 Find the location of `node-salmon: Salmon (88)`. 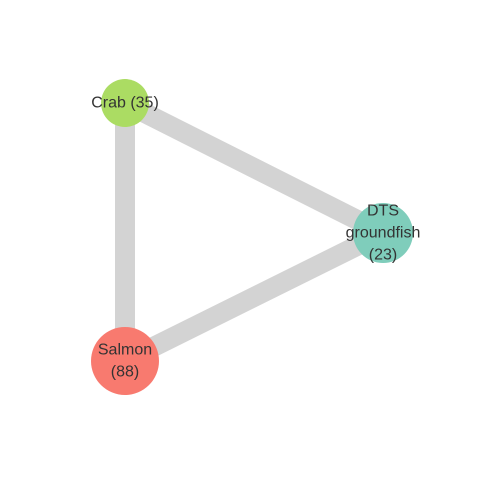

node-salmon: Salmon (88) is located at coordinates (125, 361).